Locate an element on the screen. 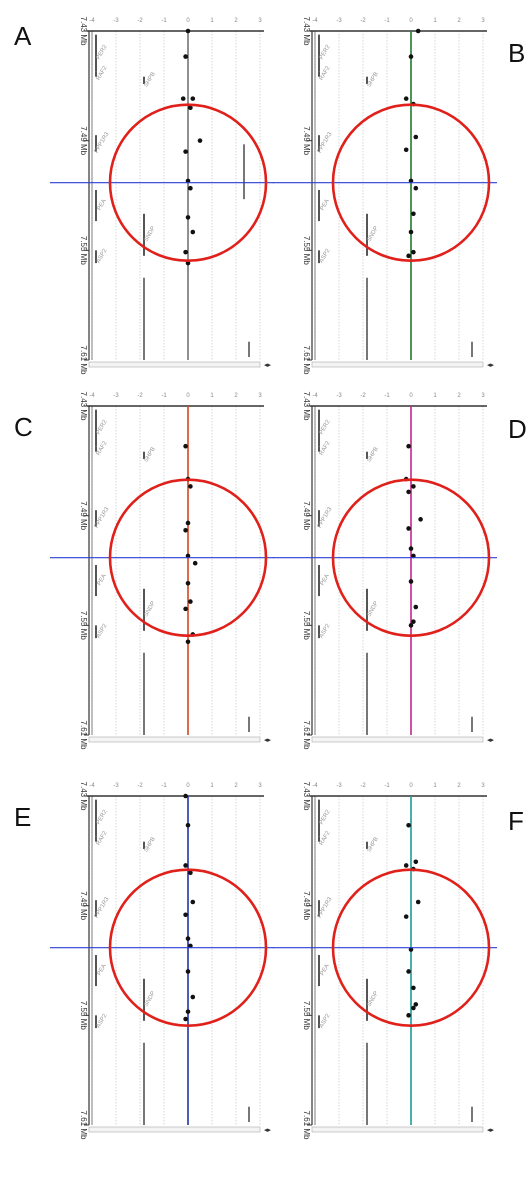 The width and height of the screenshot is (530, 1178). x-tick-label: 2 is located at coordinates (236, 396).